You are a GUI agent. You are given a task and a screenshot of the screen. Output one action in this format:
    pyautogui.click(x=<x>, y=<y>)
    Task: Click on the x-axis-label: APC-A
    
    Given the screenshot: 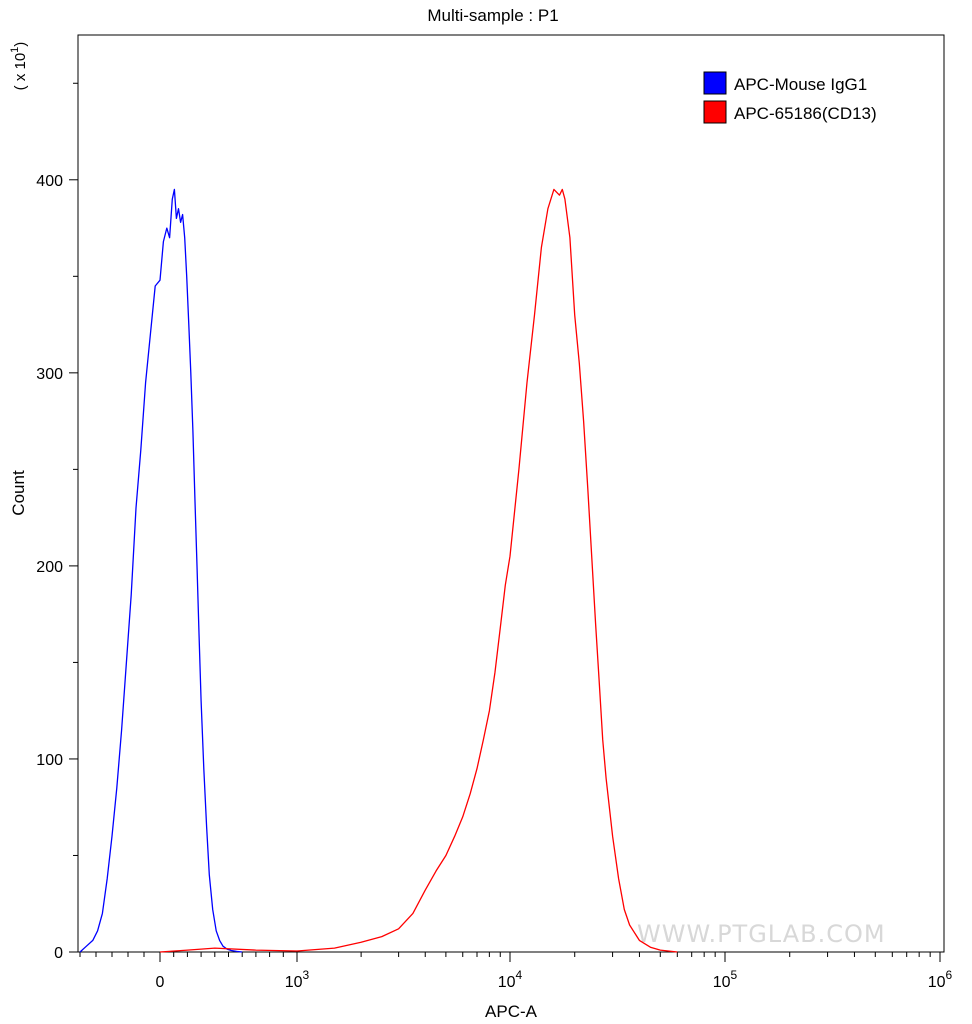 What is the action you would take?
    pyautogui.click(x=511, y=1011)
    